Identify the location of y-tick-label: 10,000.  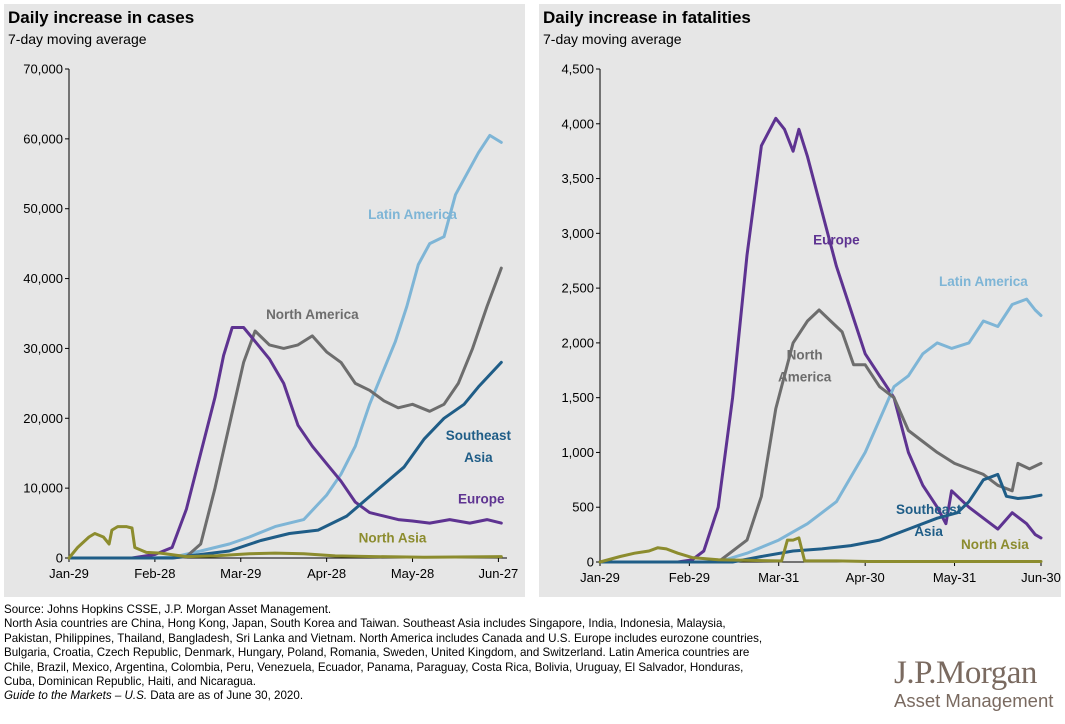
(43, 488).